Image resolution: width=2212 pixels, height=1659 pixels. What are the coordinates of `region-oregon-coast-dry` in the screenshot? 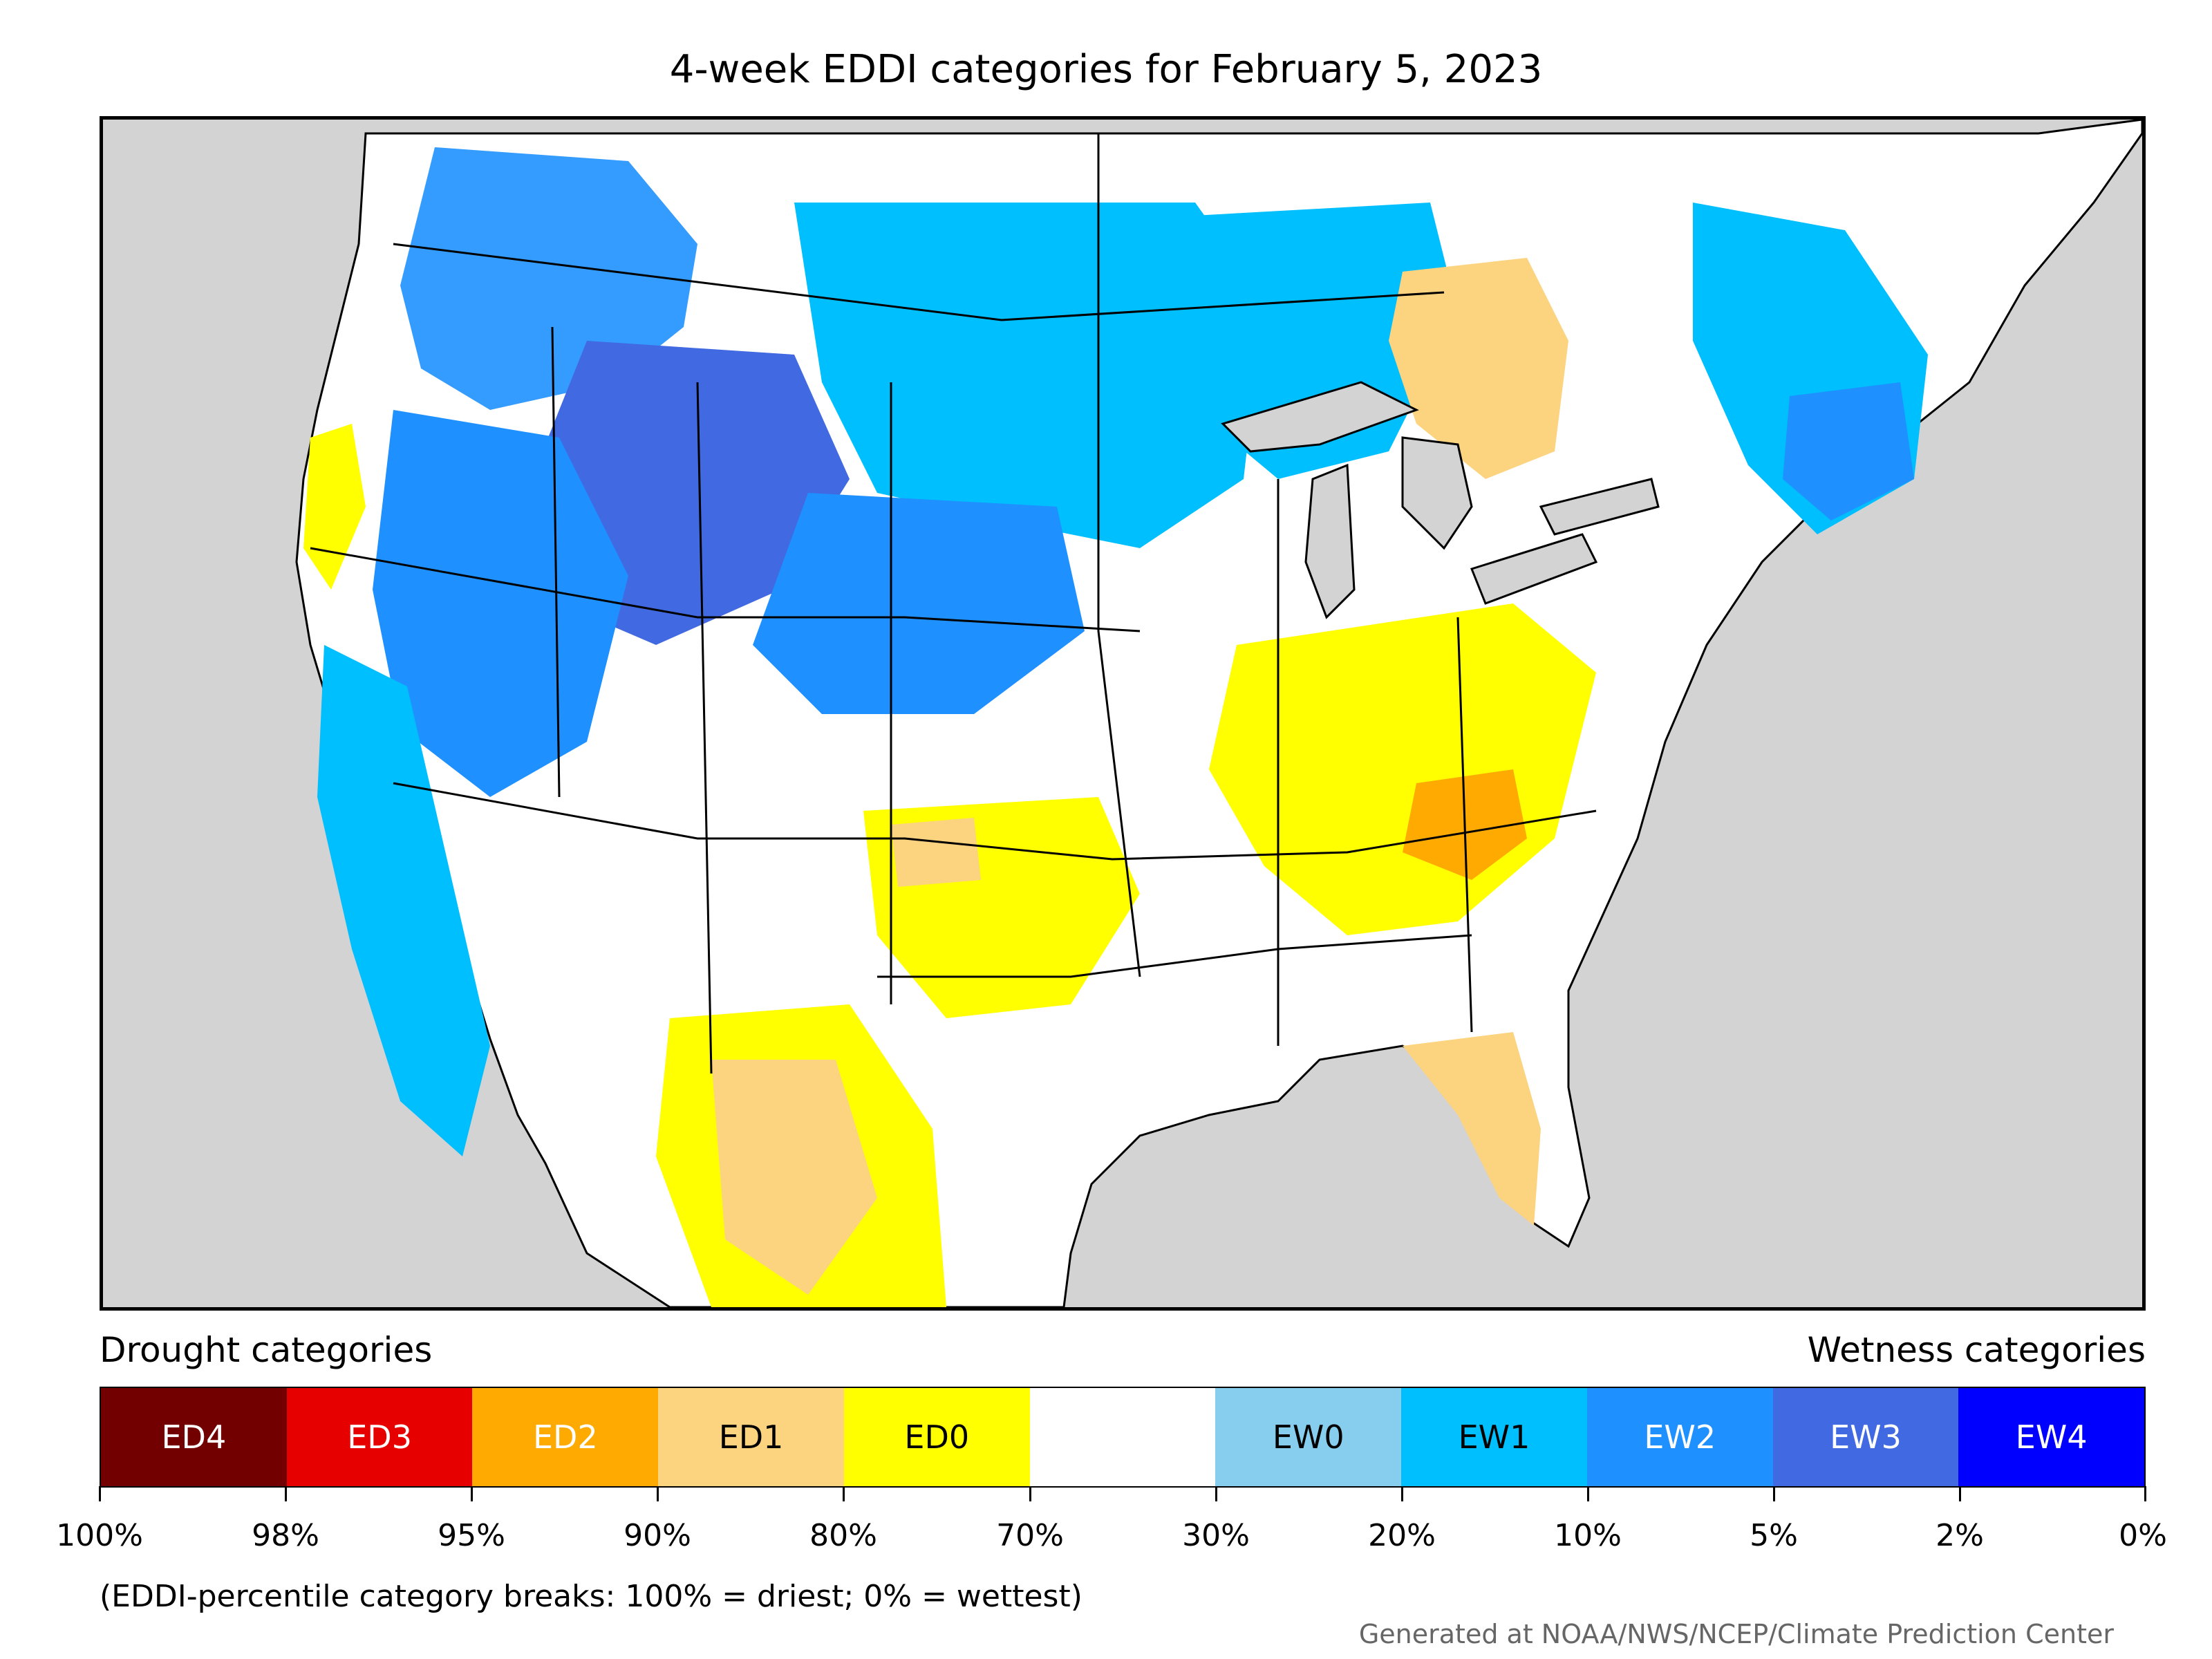 It's located at (334, 507).